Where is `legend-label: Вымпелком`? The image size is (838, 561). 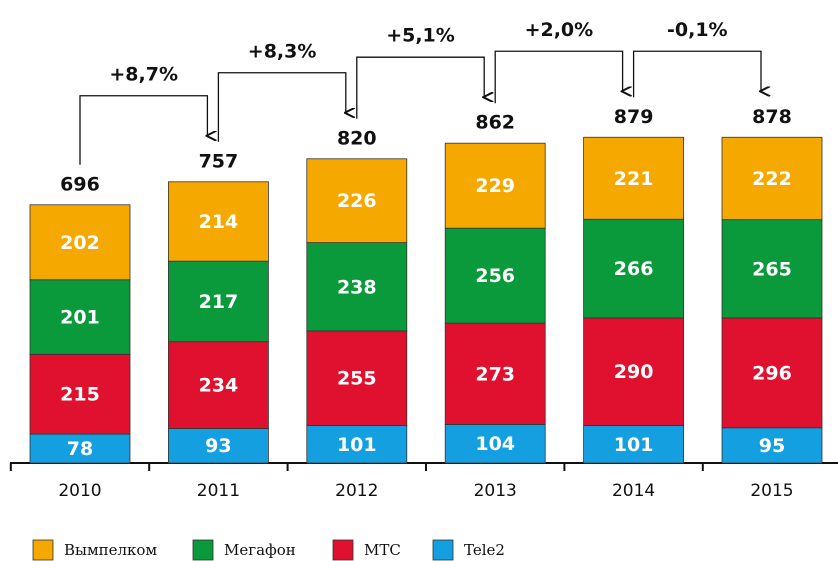
legend-label: Вымпелком is located at coordinates (110, 550).